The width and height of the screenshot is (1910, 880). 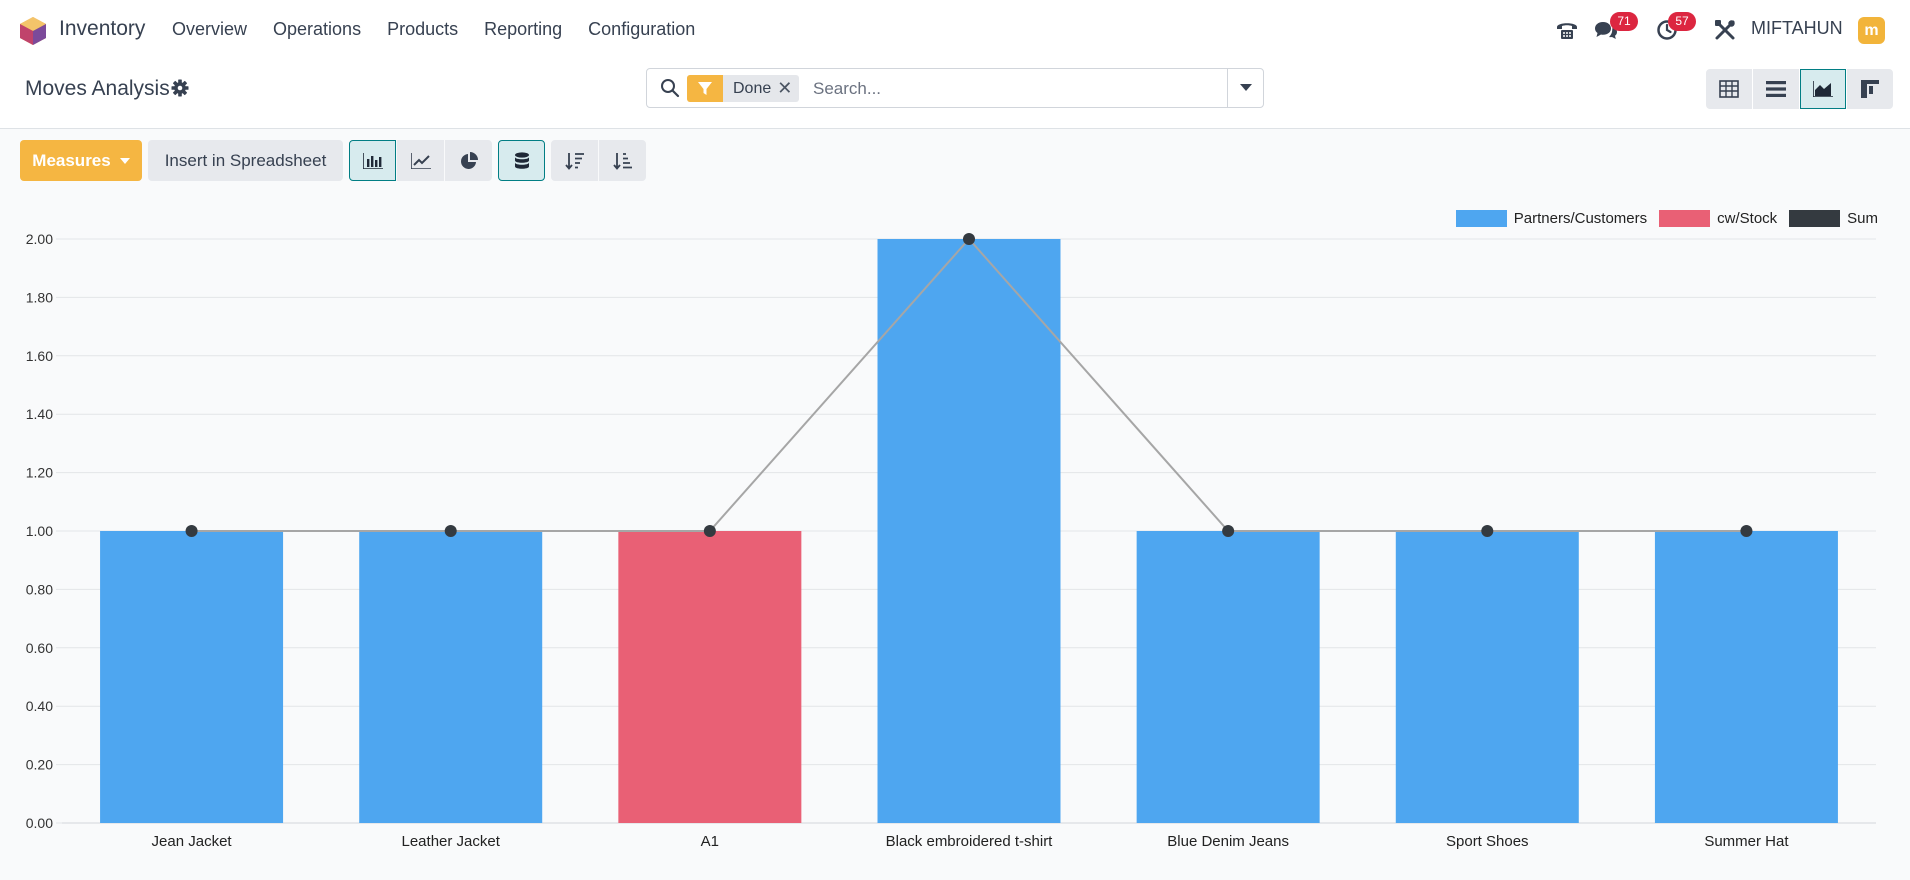 I want to click on sort-ascending-icon, so click(x=622, y=161).